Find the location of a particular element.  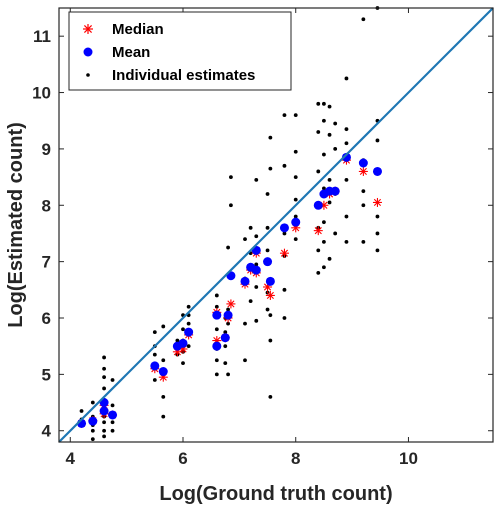

x-tick-label: 4 is located at coordinates (71, 458).